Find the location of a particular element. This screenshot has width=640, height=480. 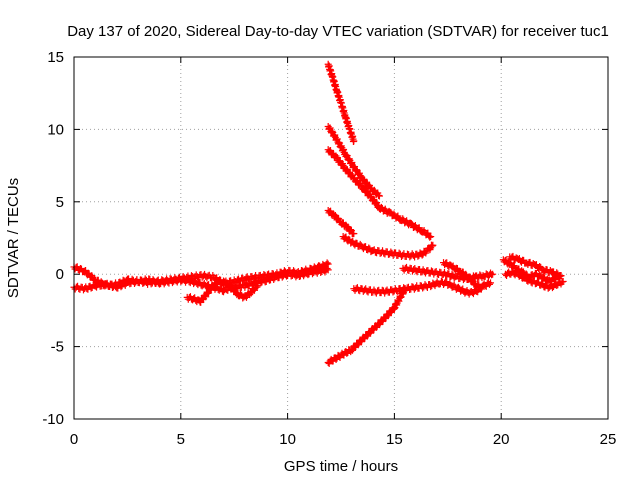

x-tick-label: 25 is located at coordinates (608, 439).